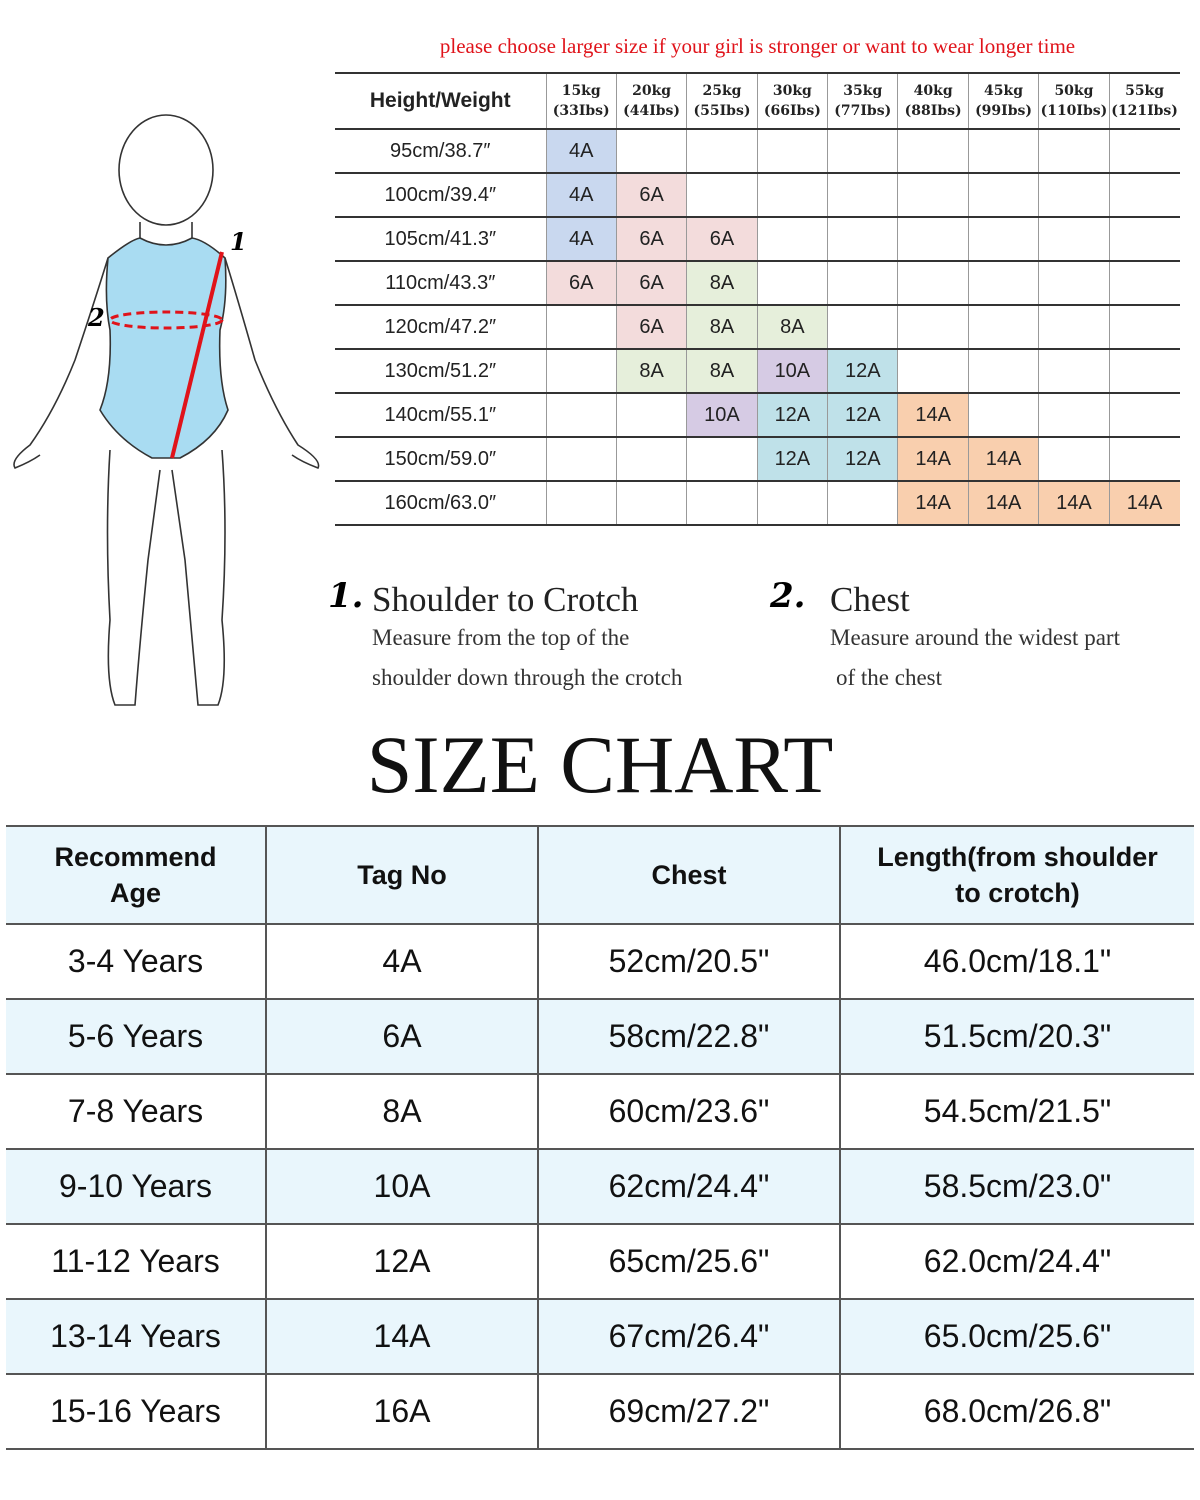  What do you see at coordinates (975, 637) in the screenshot?
I see `measure-text: Measure around the widest part` at bounding box center [975, 637].